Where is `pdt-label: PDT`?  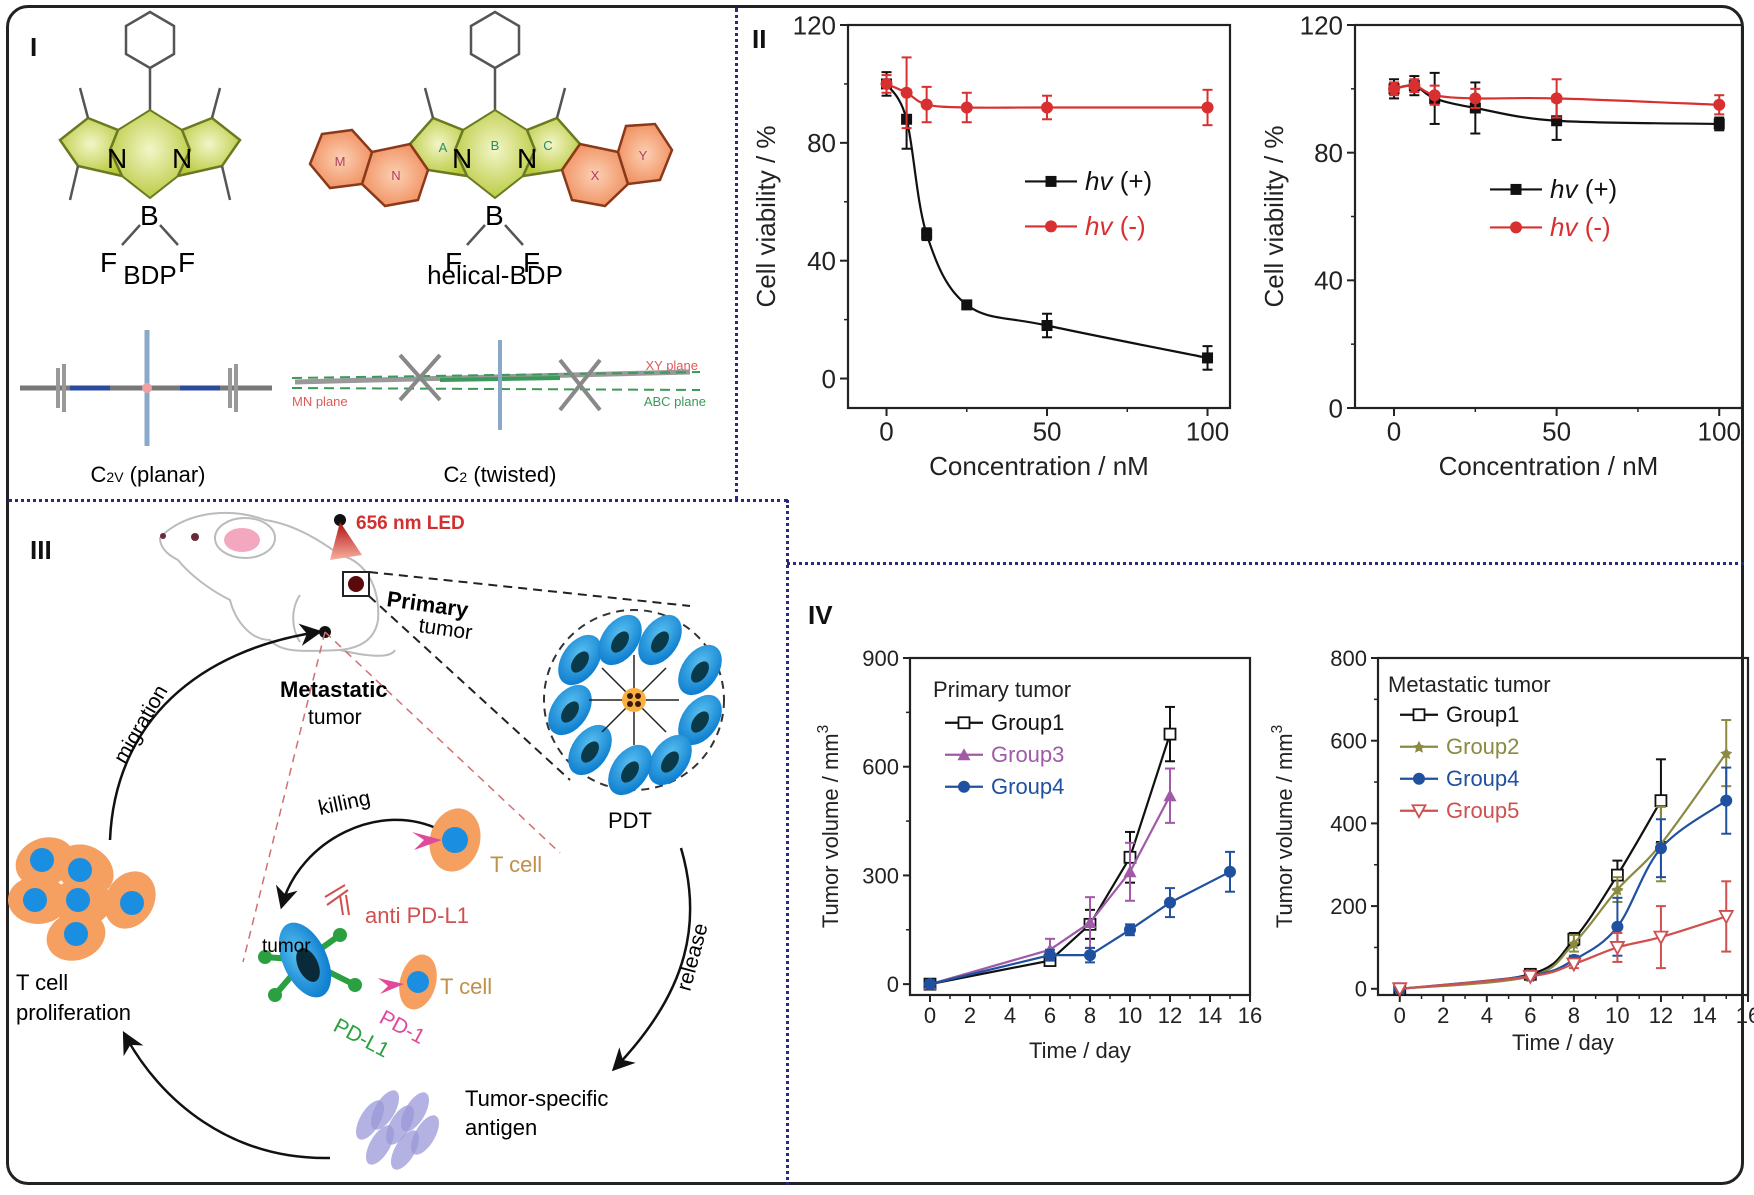
pdt-label: PDT is located at coordinates (630, 820).